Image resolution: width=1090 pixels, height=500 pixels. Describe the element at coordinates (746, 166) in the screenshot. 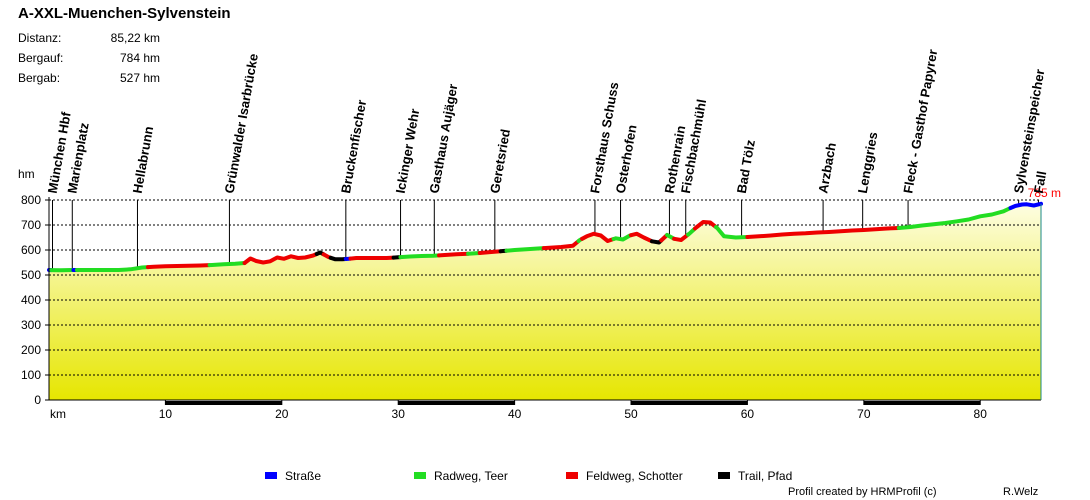

I see `waypoint-label-12: Bad Tölz` at that location.